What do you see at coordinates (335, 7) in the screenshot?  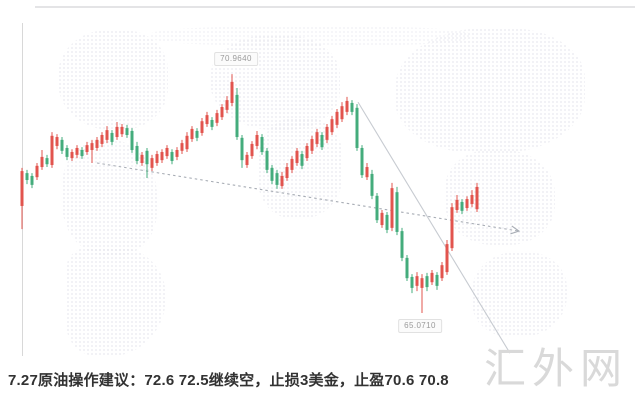 I see `top-divider` at bounding box center [335, 7].